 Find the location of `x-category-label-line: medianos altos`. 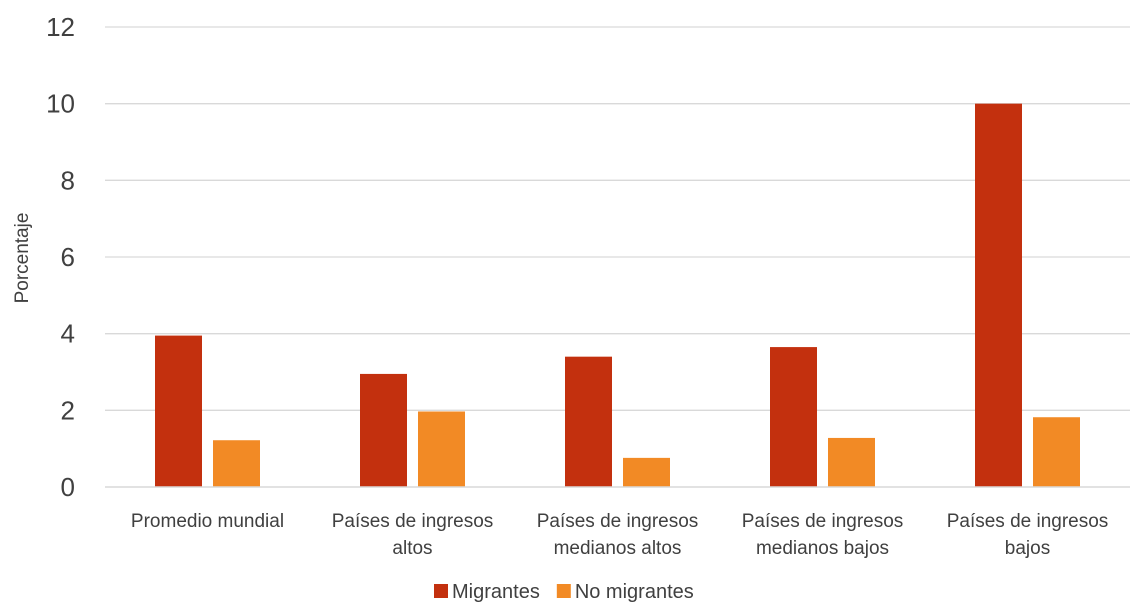

x-category-label-line: medianos altos is located at coordinates (618, 548).